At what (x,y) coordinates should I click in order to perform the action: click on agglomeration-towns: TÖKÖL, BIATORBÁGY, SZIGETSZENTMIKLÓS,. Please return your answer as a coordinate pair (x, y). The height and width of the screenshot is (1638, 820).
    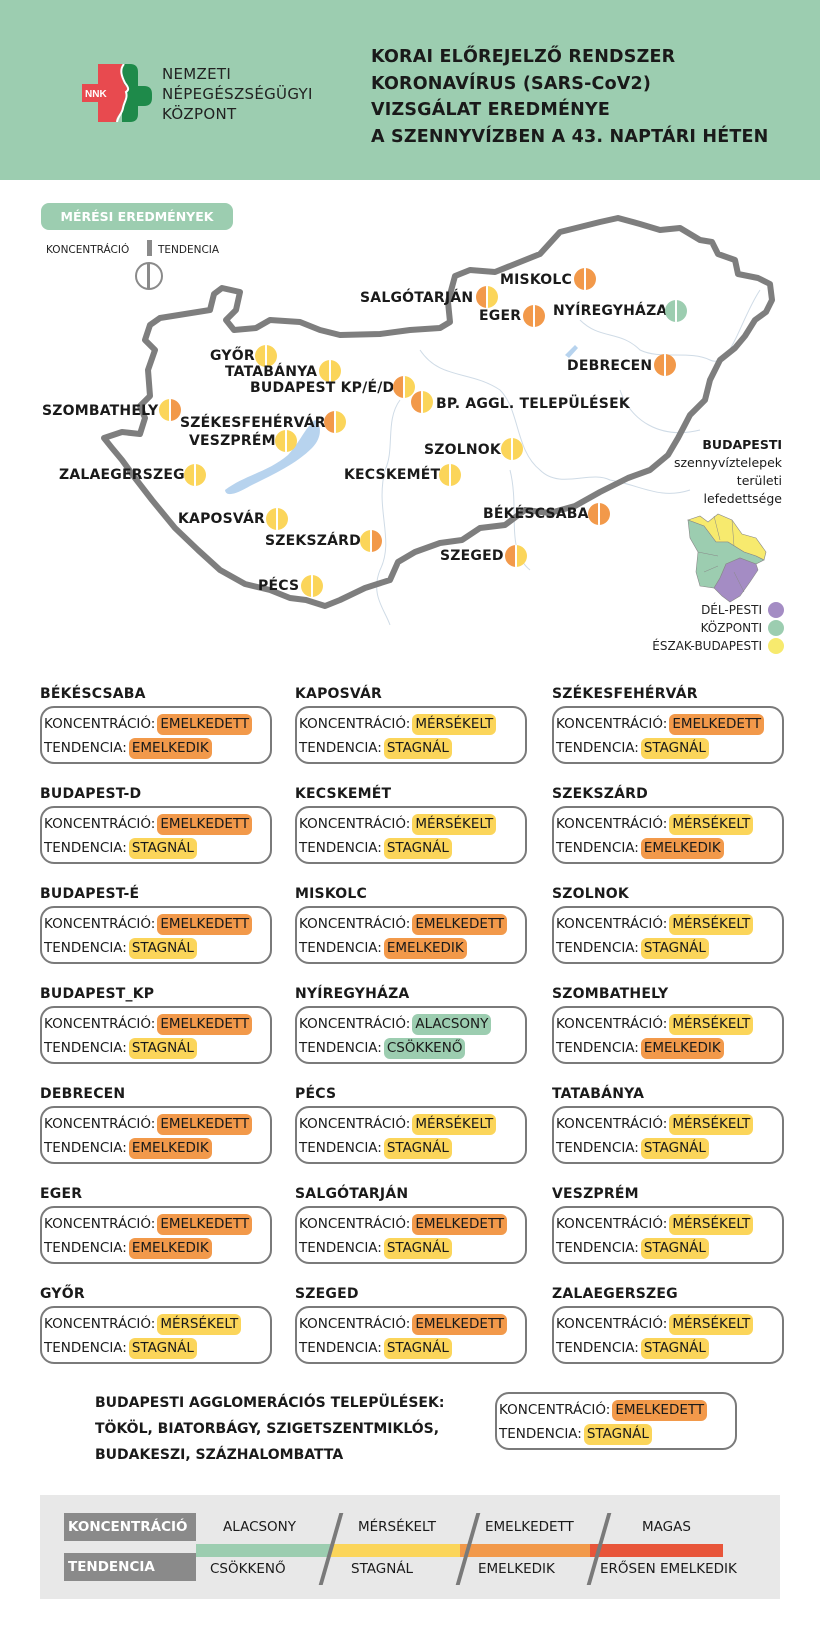
    Looking at the image, I should click on (267, 1429).